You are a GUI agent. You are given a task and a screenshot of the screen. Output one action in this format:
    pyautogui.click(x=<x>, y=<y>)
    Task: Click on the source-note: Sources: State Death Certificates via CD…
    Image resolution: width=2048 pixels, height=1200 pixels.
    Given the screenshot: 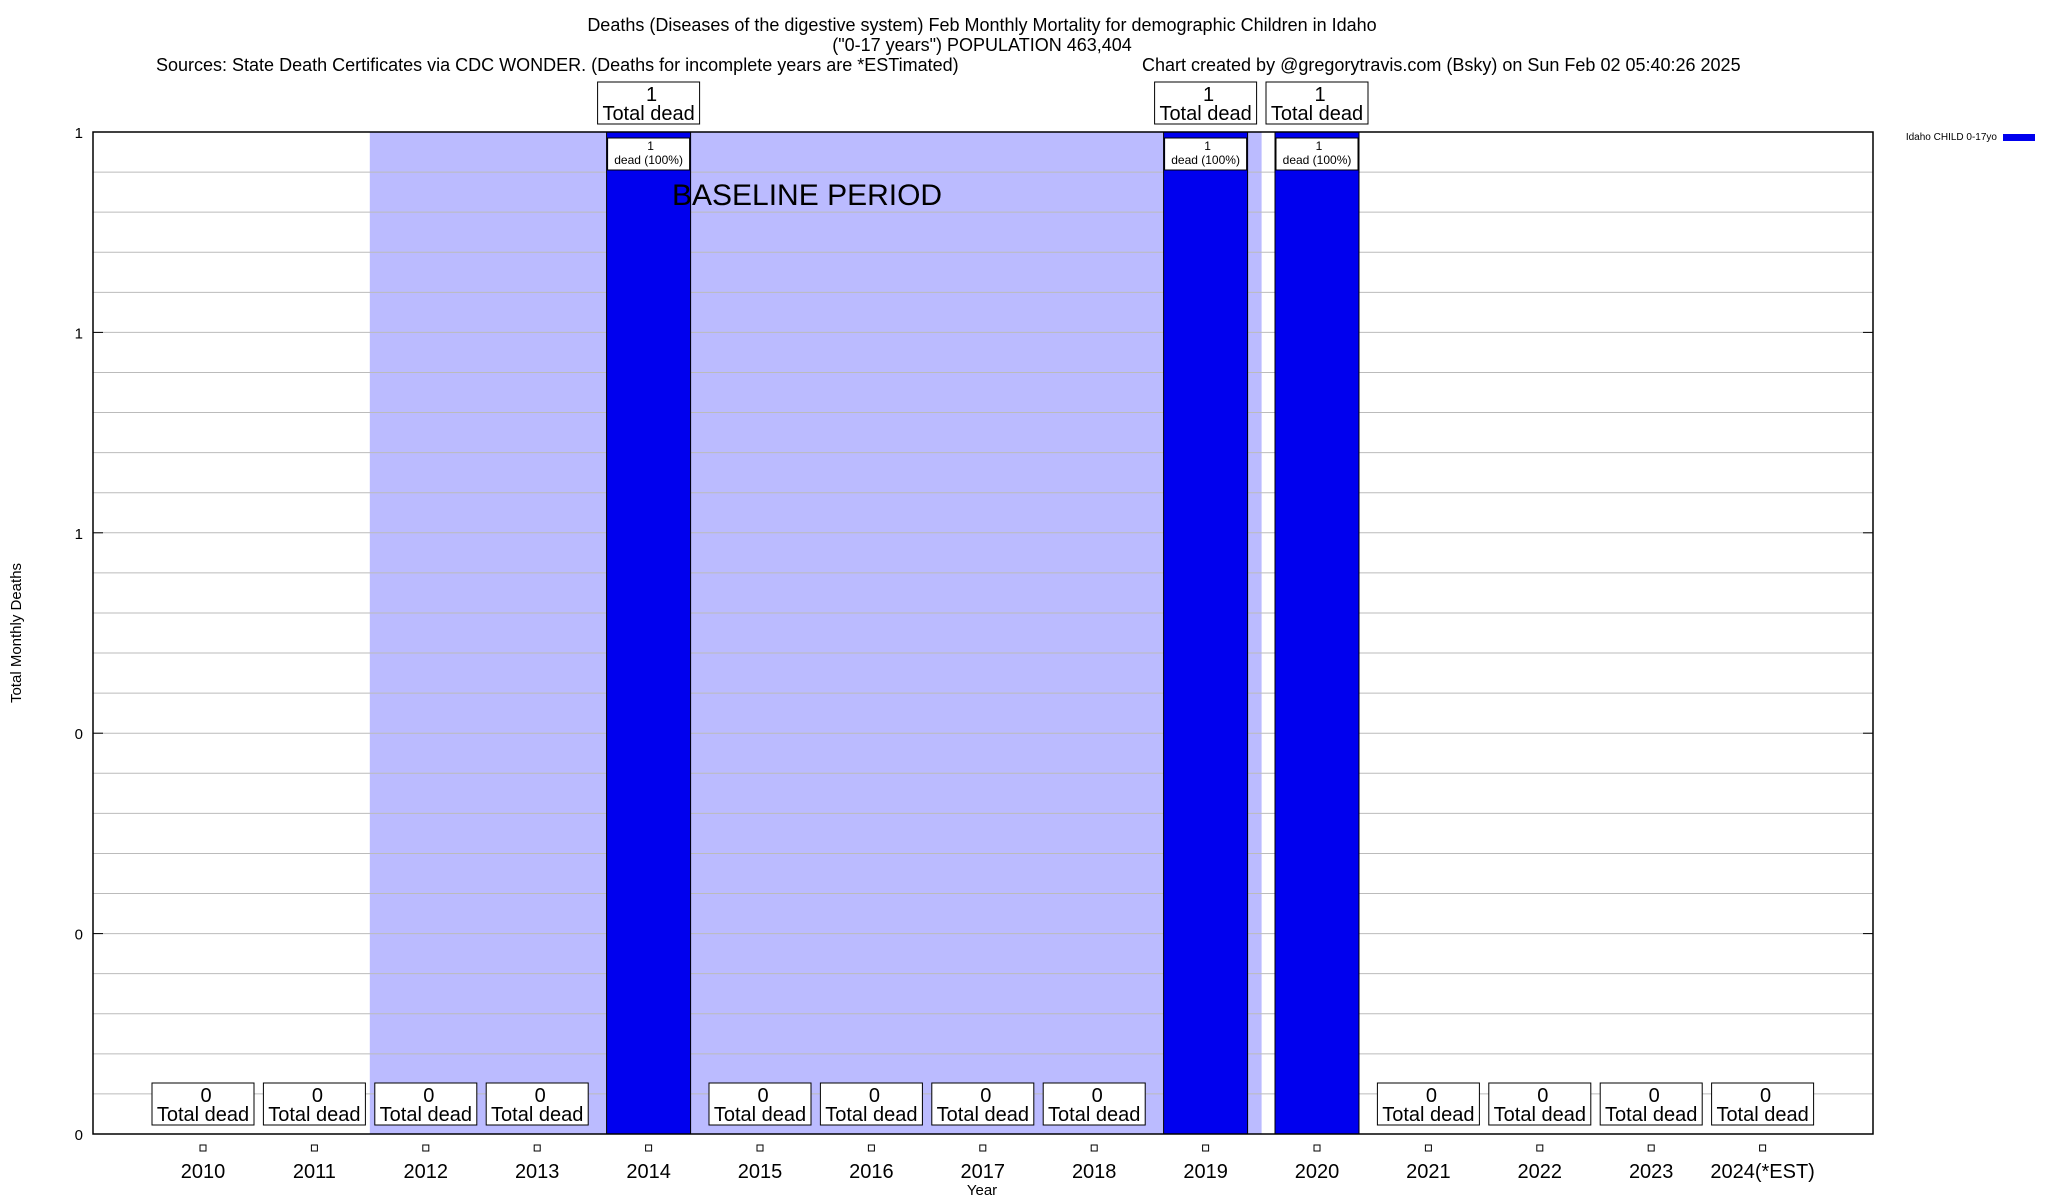 What is the action you would take?
    pyautogui.click(x=557, y=65)
    